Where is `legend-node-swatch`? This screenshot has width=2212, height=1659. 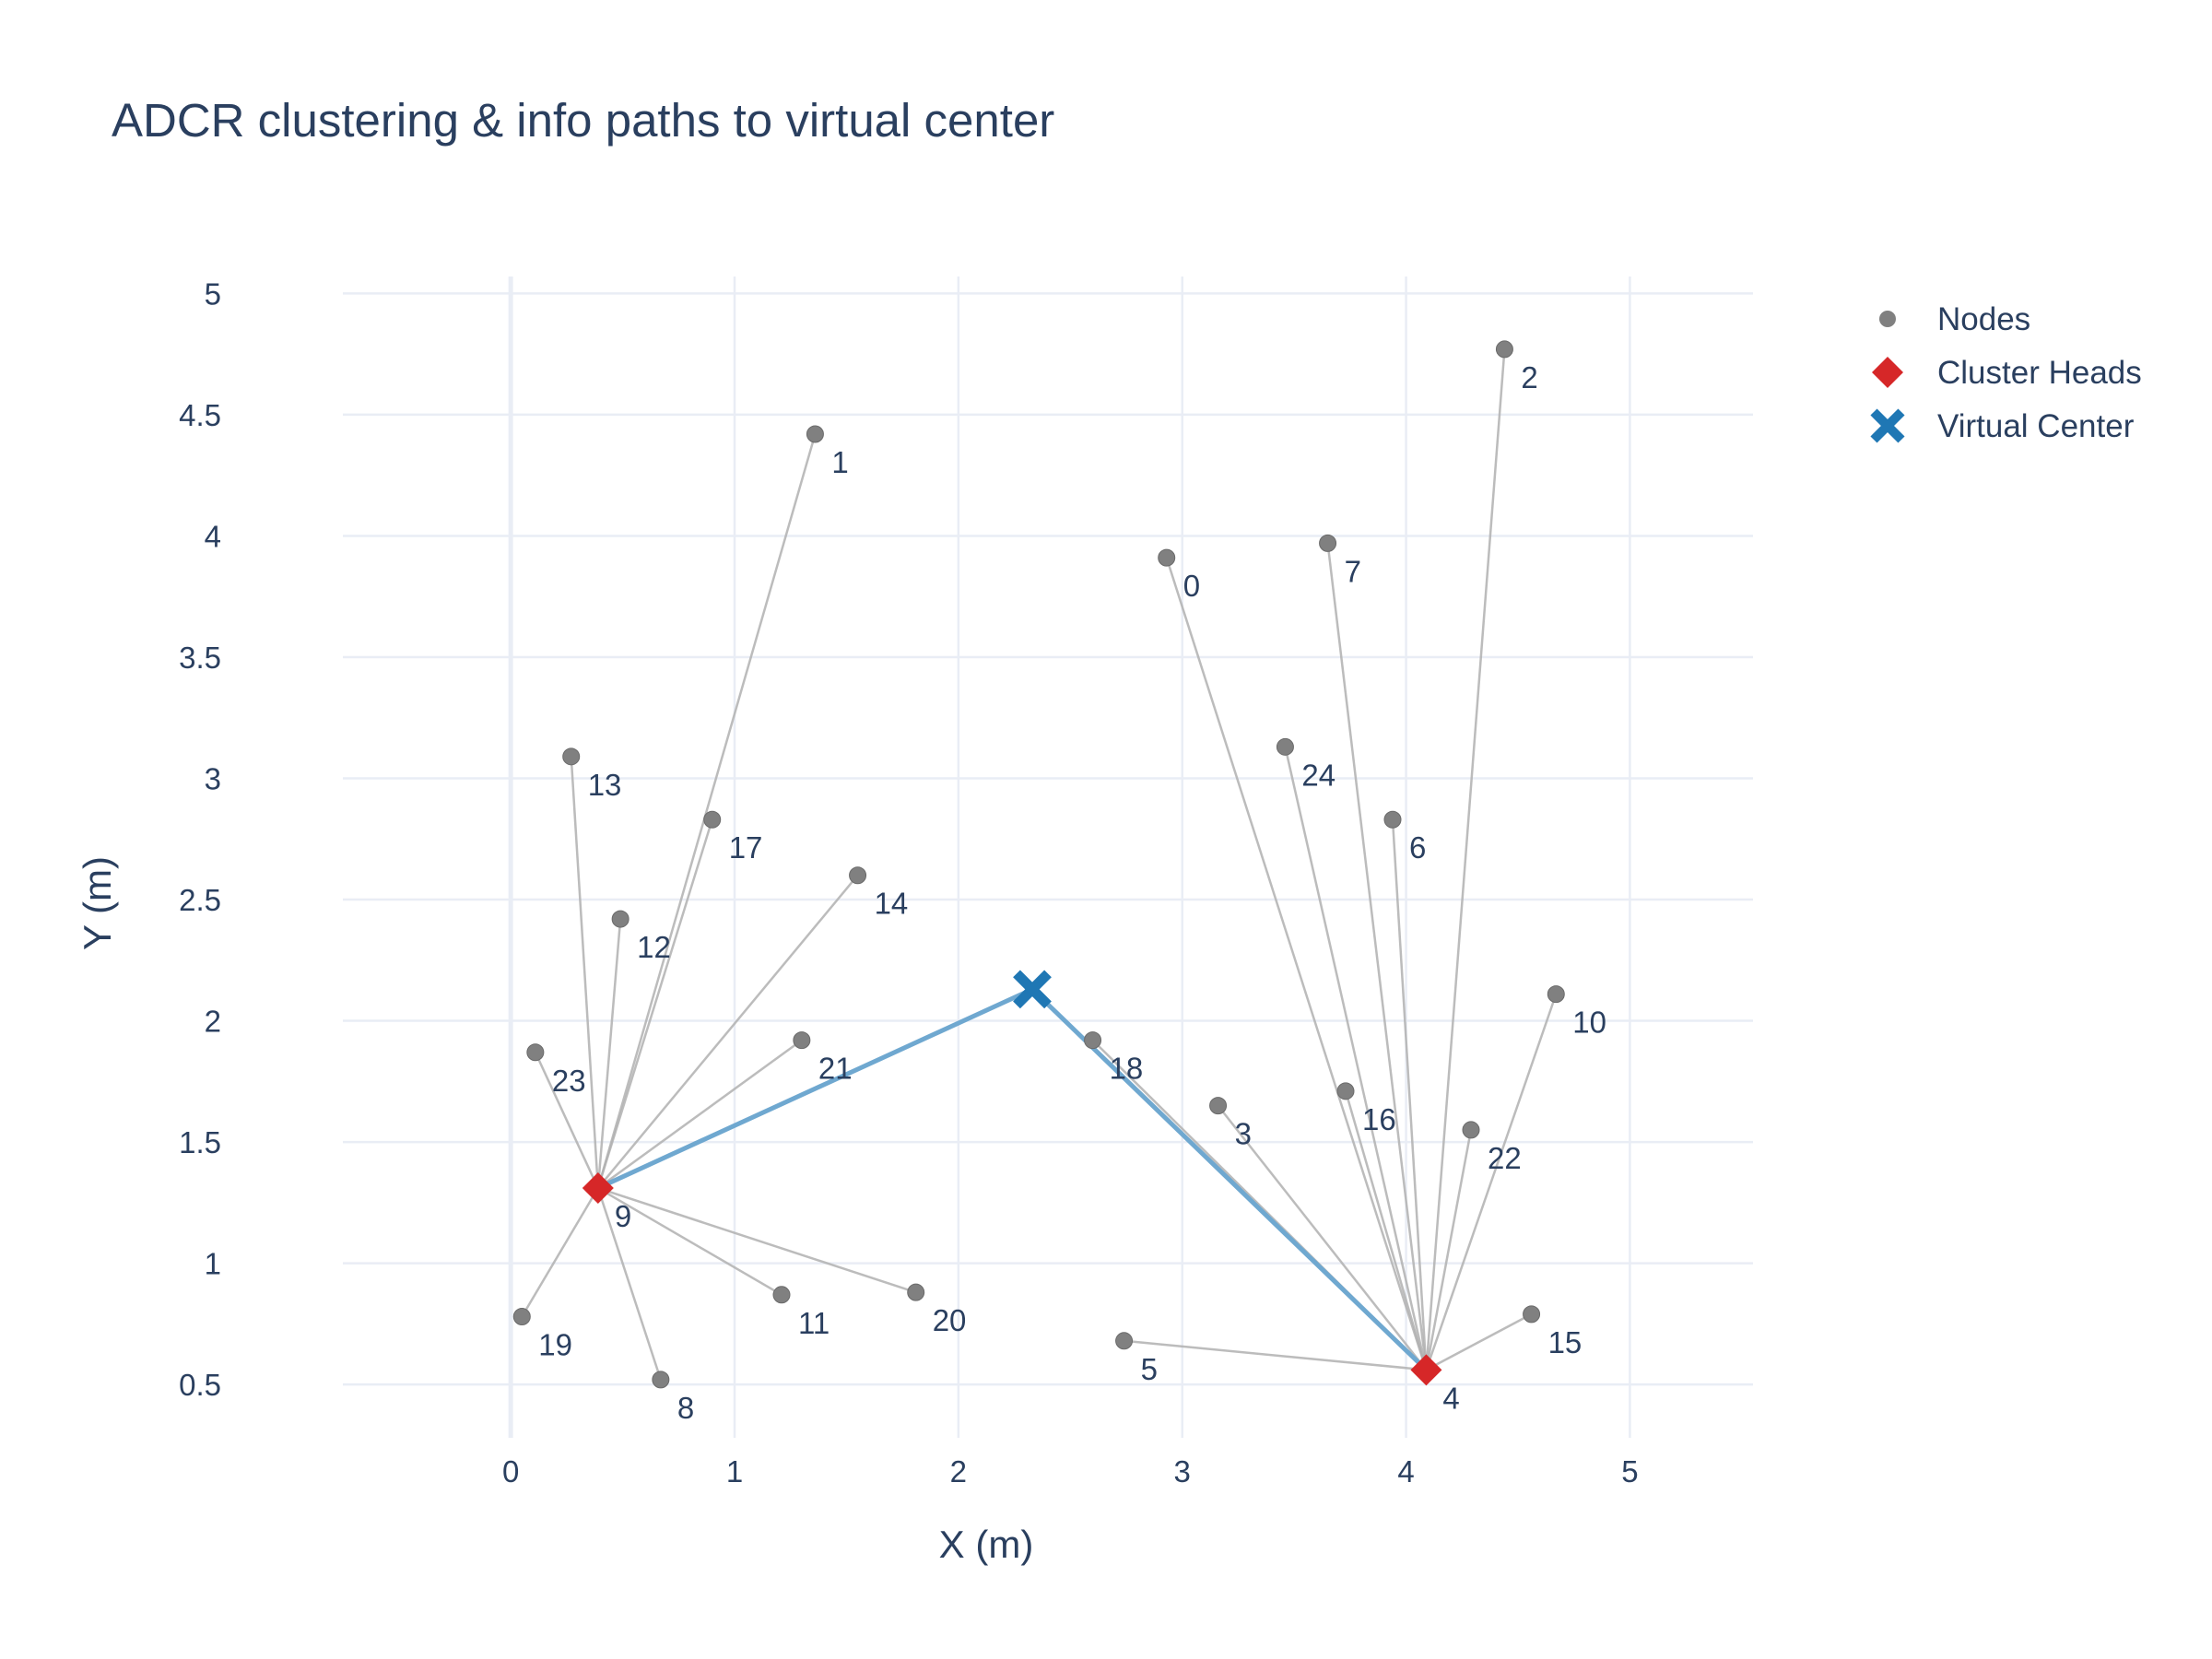
legend-node-swatch is located at coordinates (1887, 319).